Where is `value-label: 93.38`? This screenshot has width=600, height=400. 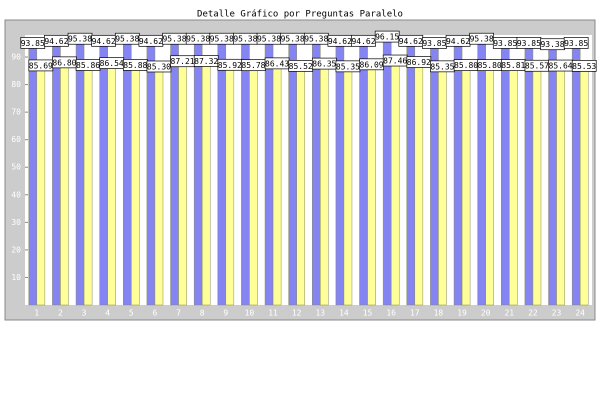 value-label: 93.38 is located at coordinates (552, 44).